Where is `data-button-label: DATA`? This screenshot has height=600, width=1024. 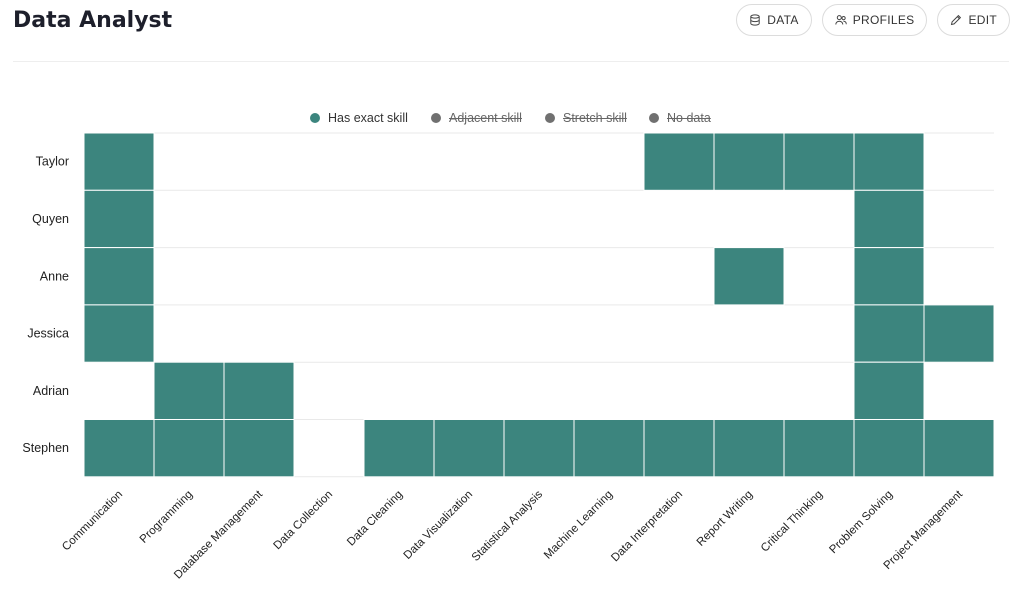 data-button-label: DATA is located at coordinates (783, 20).